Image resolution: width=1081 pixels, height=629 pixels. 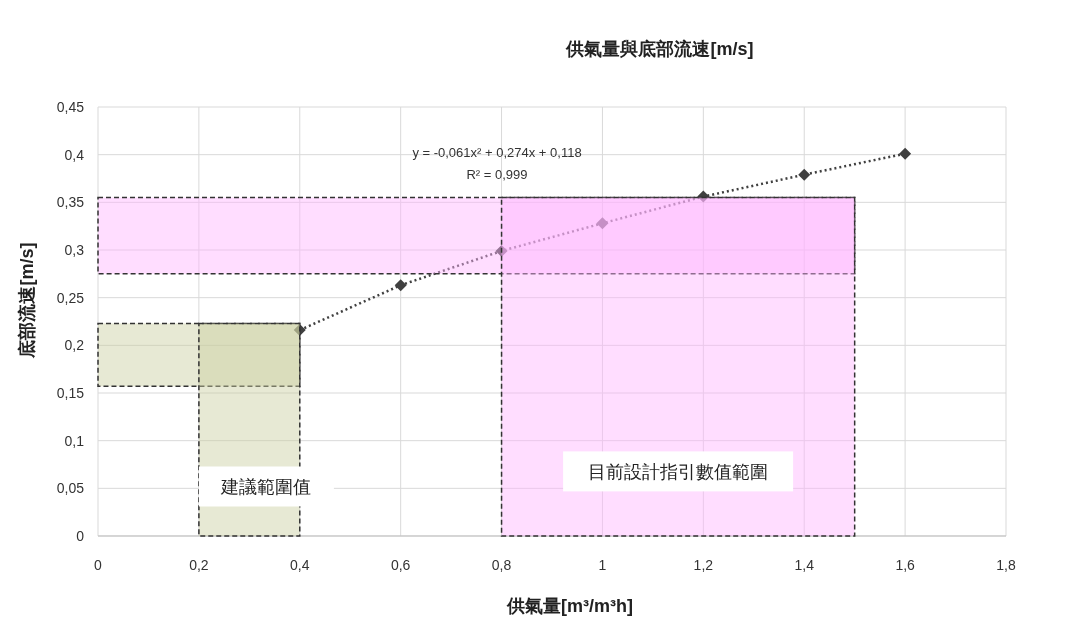 I want to click on y-tick-label: 0,3, so click(x=74, y=250).